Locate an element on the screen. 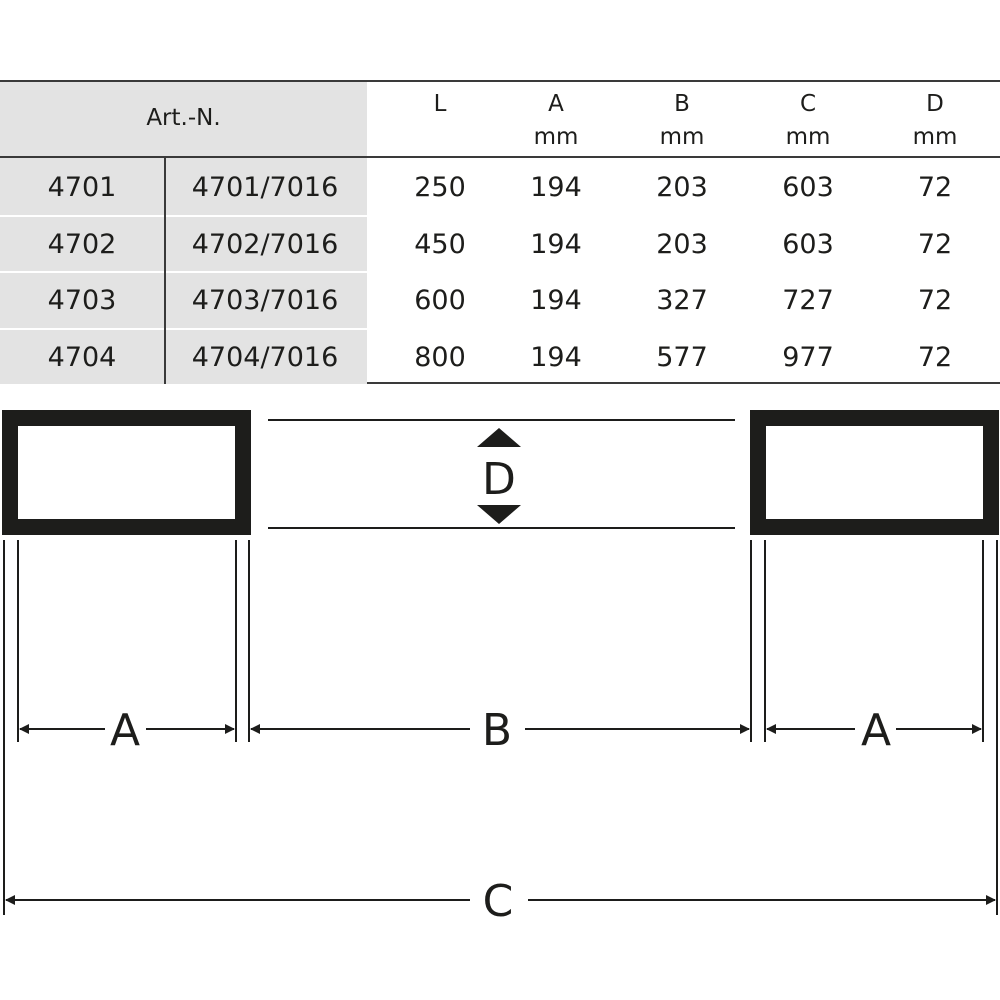 The image size is (1000, 1000). table-cell: 450 is located at coordinates (440, 244).